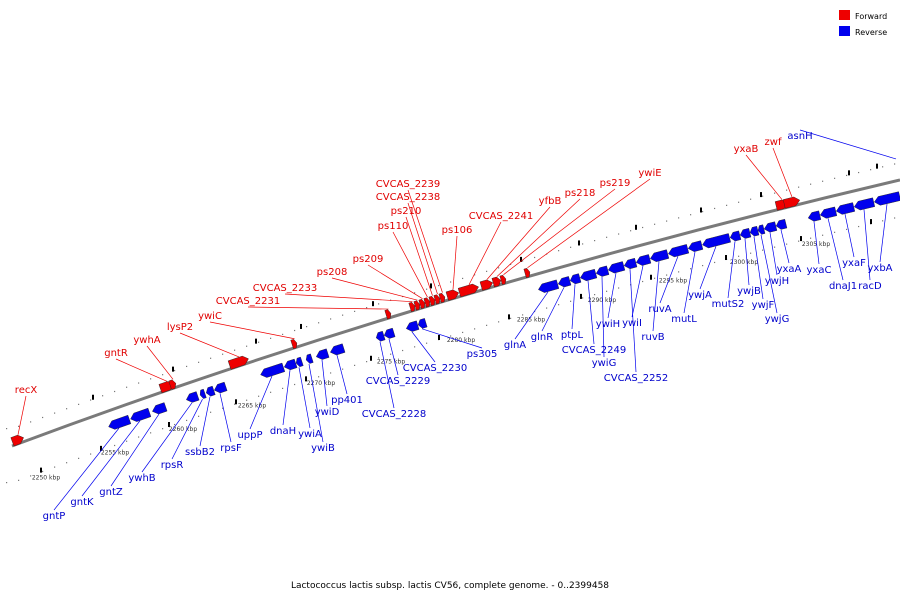 The image size is (900, 600). I want to click on gene-label-ywjB: ywjB, so click(749, 291).